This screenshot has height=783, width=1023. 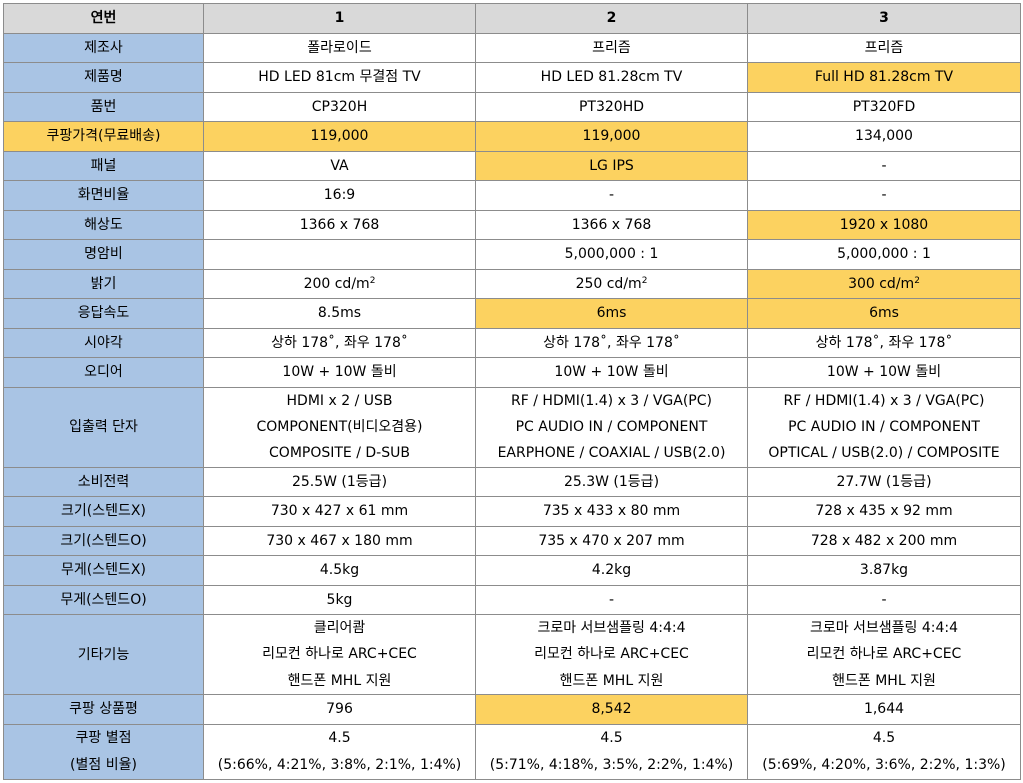 I want to click on table-cell: PT320FD, so click(x=884, y=106).